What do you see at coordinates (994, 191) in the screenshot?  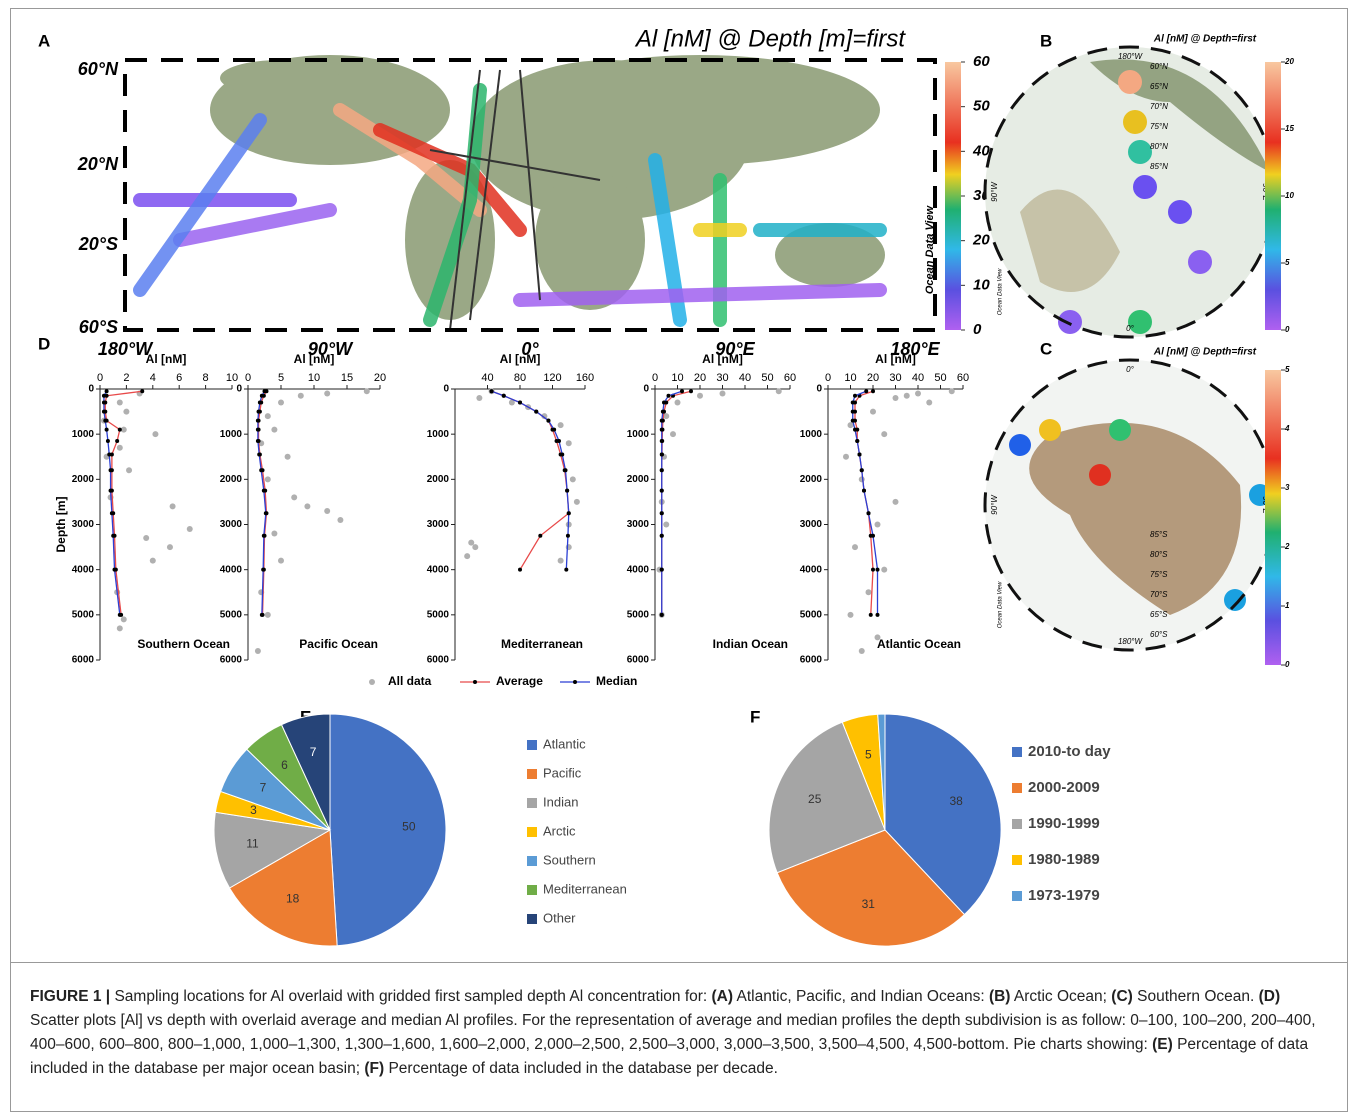 I see `axis-label: 90°W` at bounding box center [994, 191].